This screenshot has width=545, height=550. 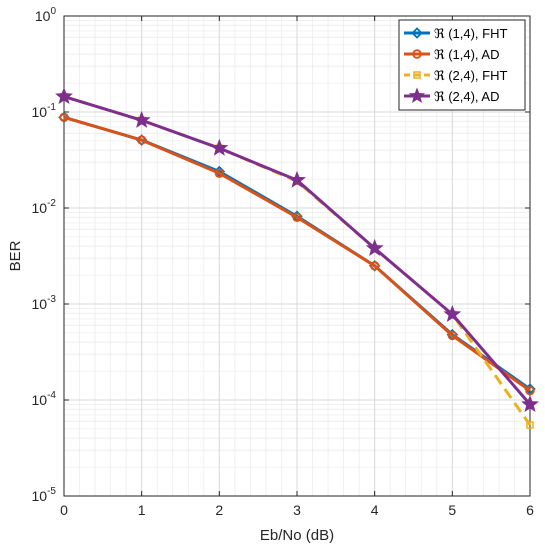 What do you see at coordinates (51, 491) in the screenshot?
I see `y-tick-exponent: -5` at bounding box center [51, 491].